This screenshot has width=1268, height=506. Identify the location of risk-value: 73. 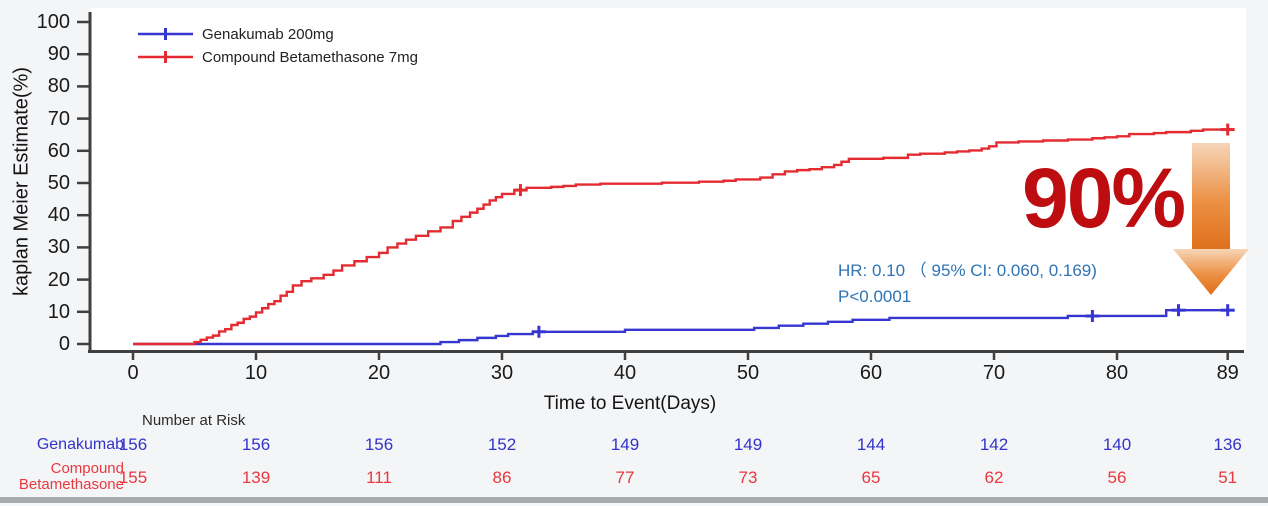
(748, 477).